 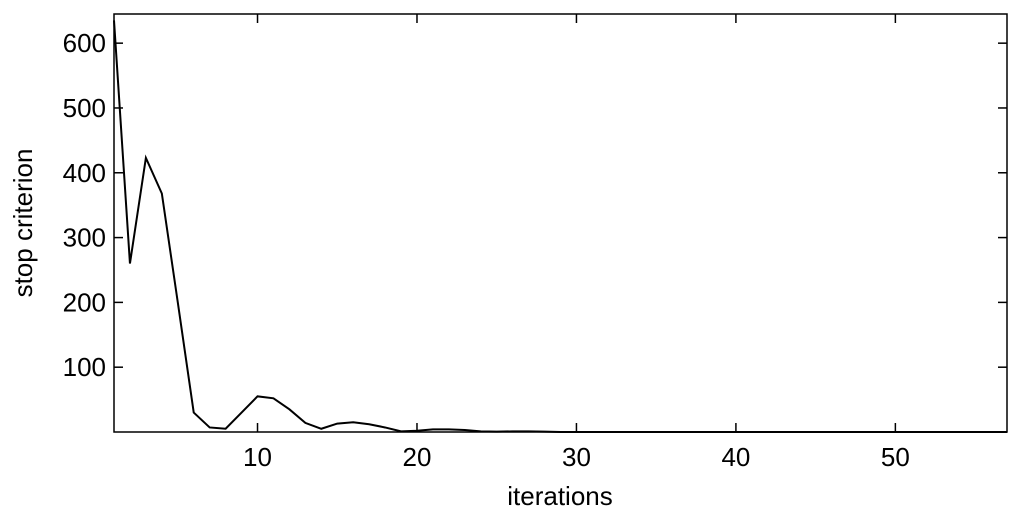 I want to click on y-tick-label: 400, so click(x=84, y=173).